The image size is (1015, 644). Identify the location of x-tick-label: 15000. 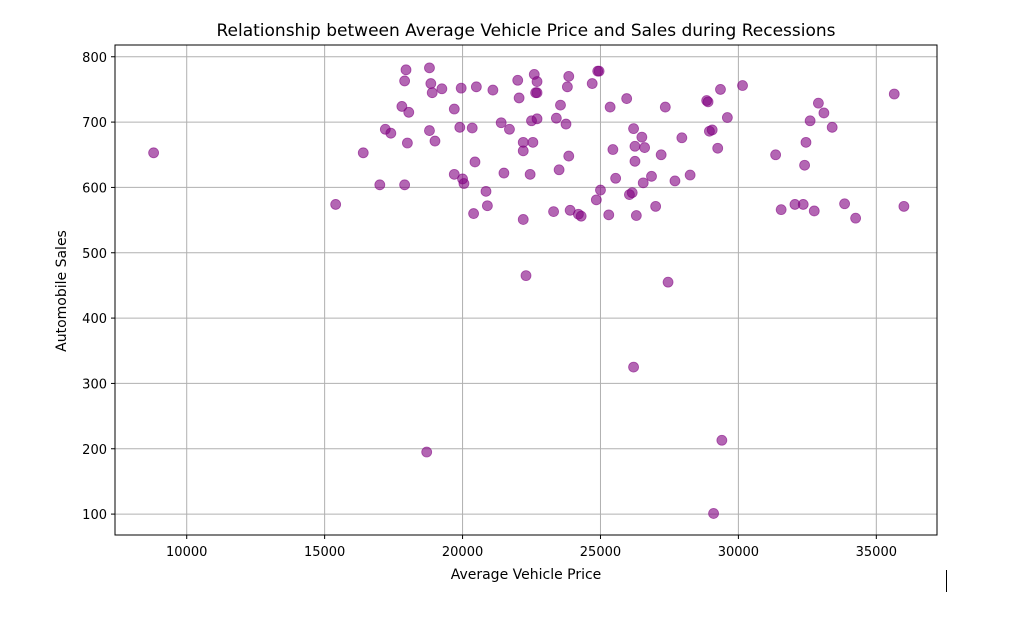
(324, 552).